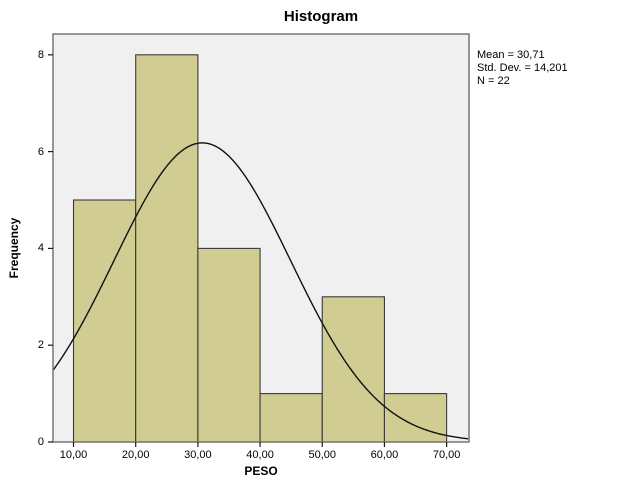  I want to click on x-tick-label: 50,00, so click(322, 455).